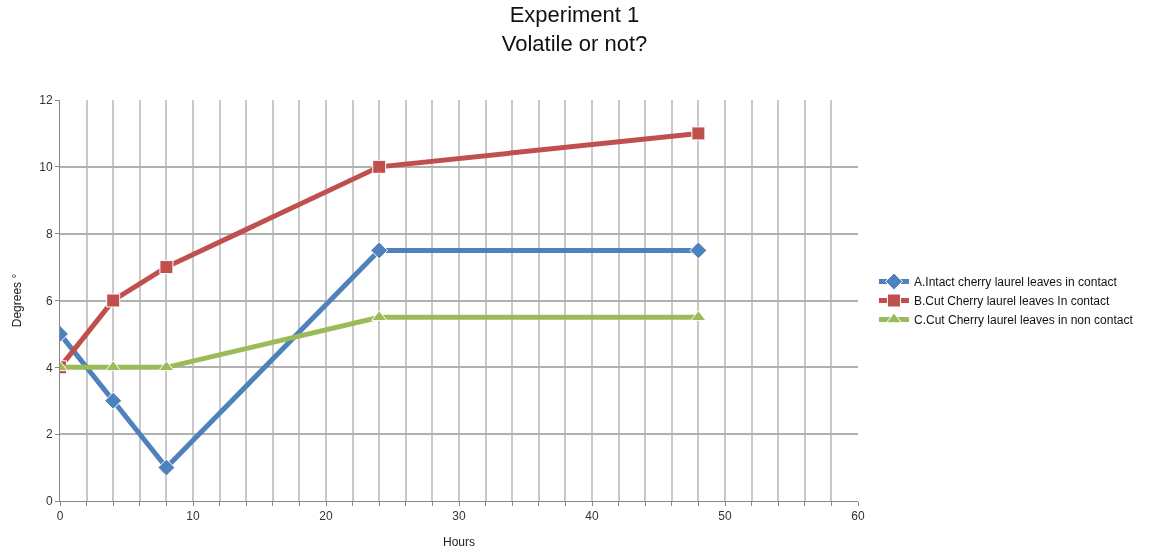 The height and width of the screenshot is (557, 1149). Describe the element at coordinates (326, 516) in the screenshot. I see `x-tick-label: 20` at that location.